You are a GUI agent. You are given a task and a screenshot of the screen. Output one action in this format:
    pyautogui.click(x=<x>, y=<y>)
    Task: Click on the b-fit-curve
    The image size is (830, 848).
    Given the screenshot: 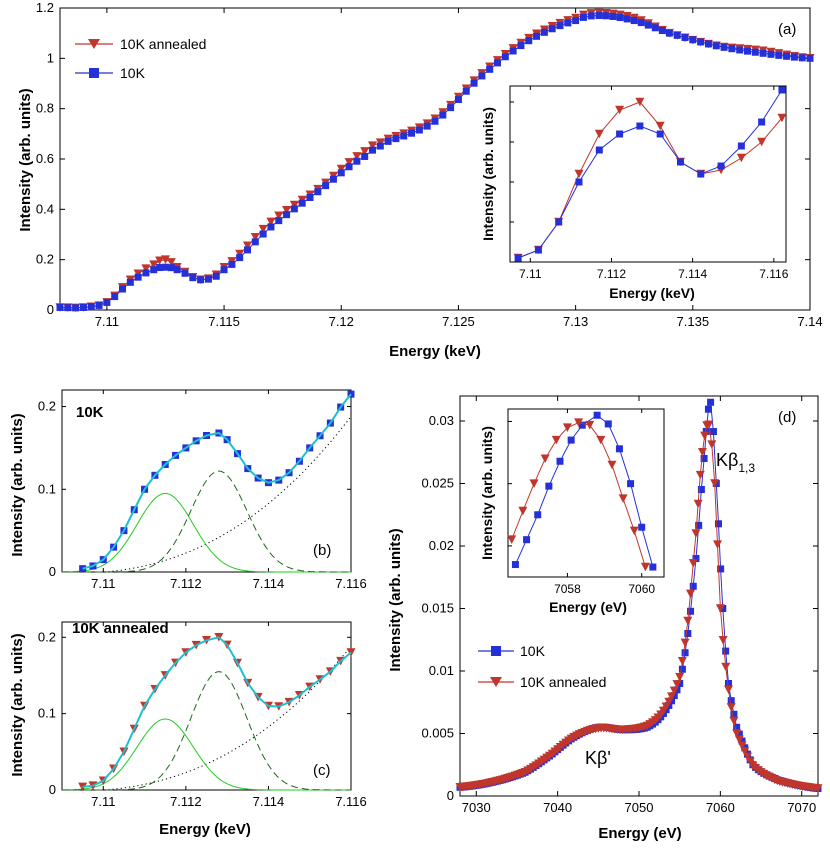 What is the action you would take?
    pyautogui.click(x=217, y=481)
    